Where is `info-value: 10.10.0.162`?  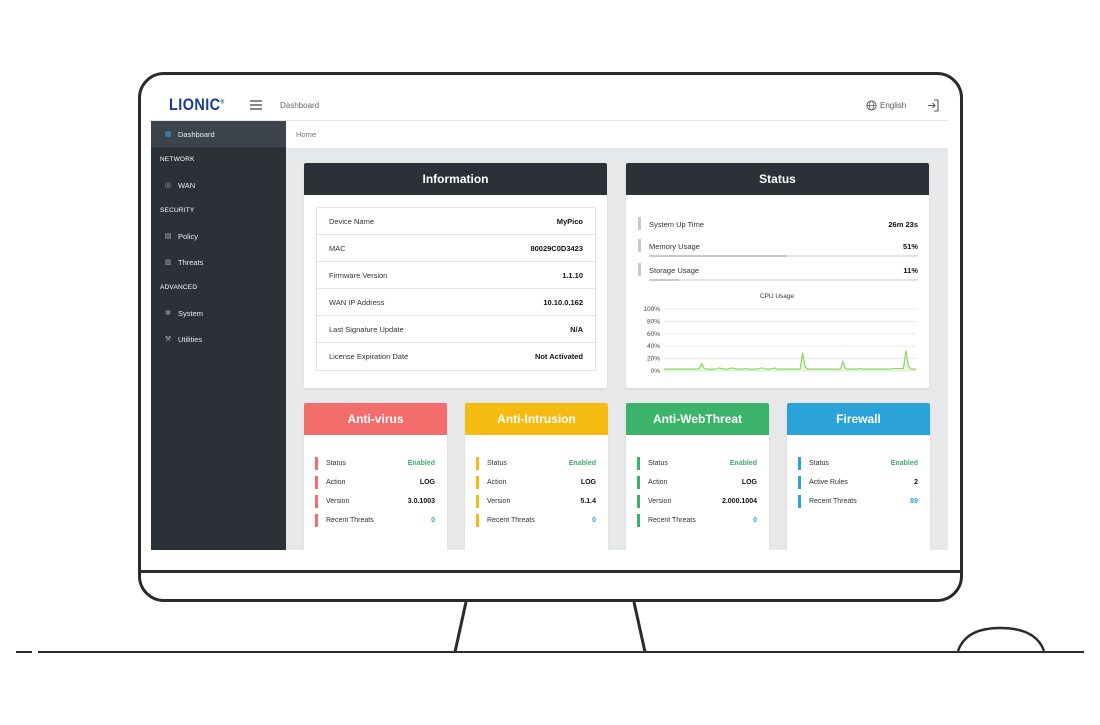
info-value: 10.10.0.162 is located at coordinates (563, 302).